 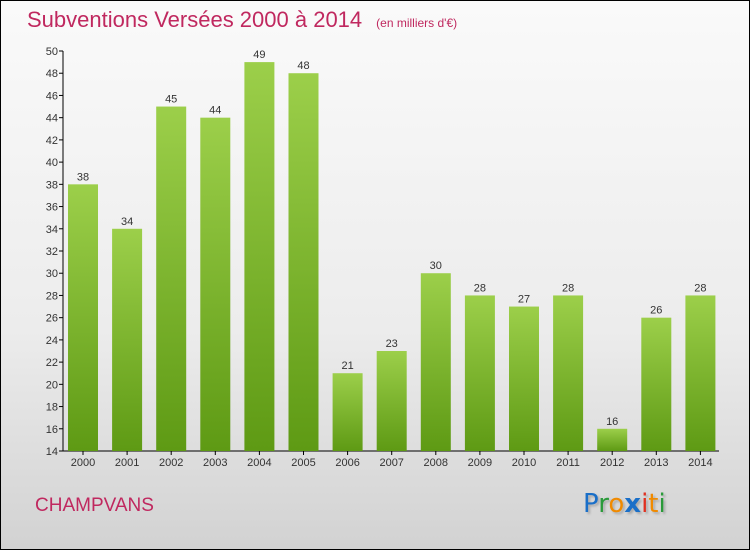 I want to click on y-tick-label: 40, so click(x=52, y=163).